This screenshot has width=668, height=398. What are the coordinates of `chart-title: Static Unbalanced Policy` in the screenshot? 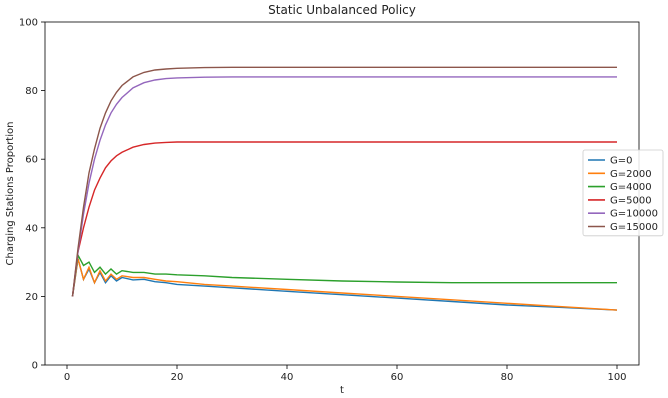 It's located at (342, 10).